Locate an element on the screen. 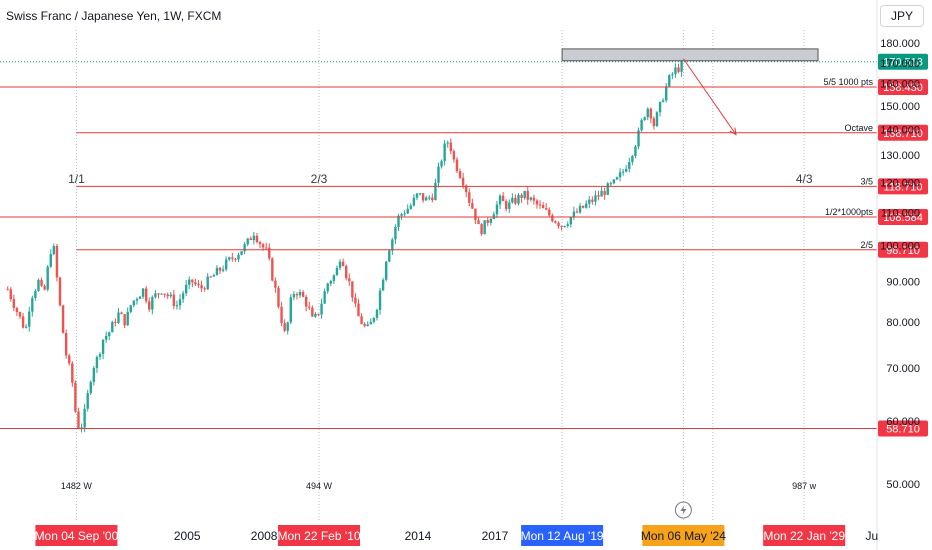 The image size is (932, 550). time-tick-label: 2005 is located at coordinates (187, 536).